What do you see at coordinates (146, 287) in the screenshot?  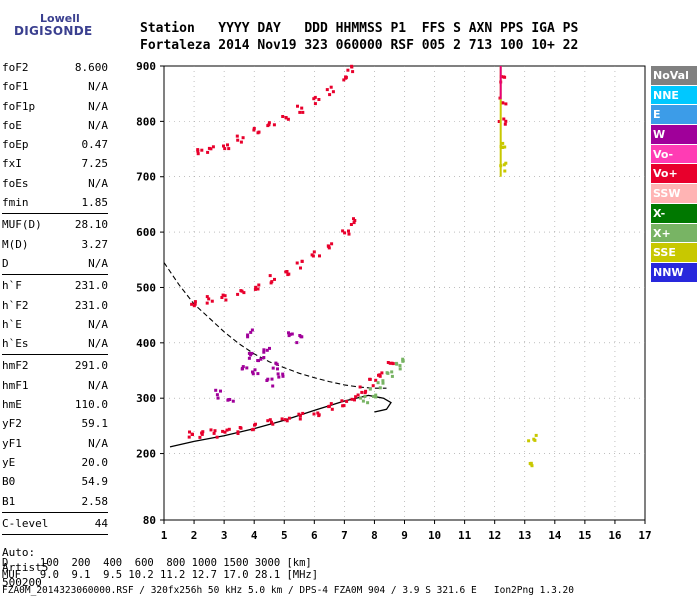 I see `y-tick-label: 500` at bounding box center [146, 287].